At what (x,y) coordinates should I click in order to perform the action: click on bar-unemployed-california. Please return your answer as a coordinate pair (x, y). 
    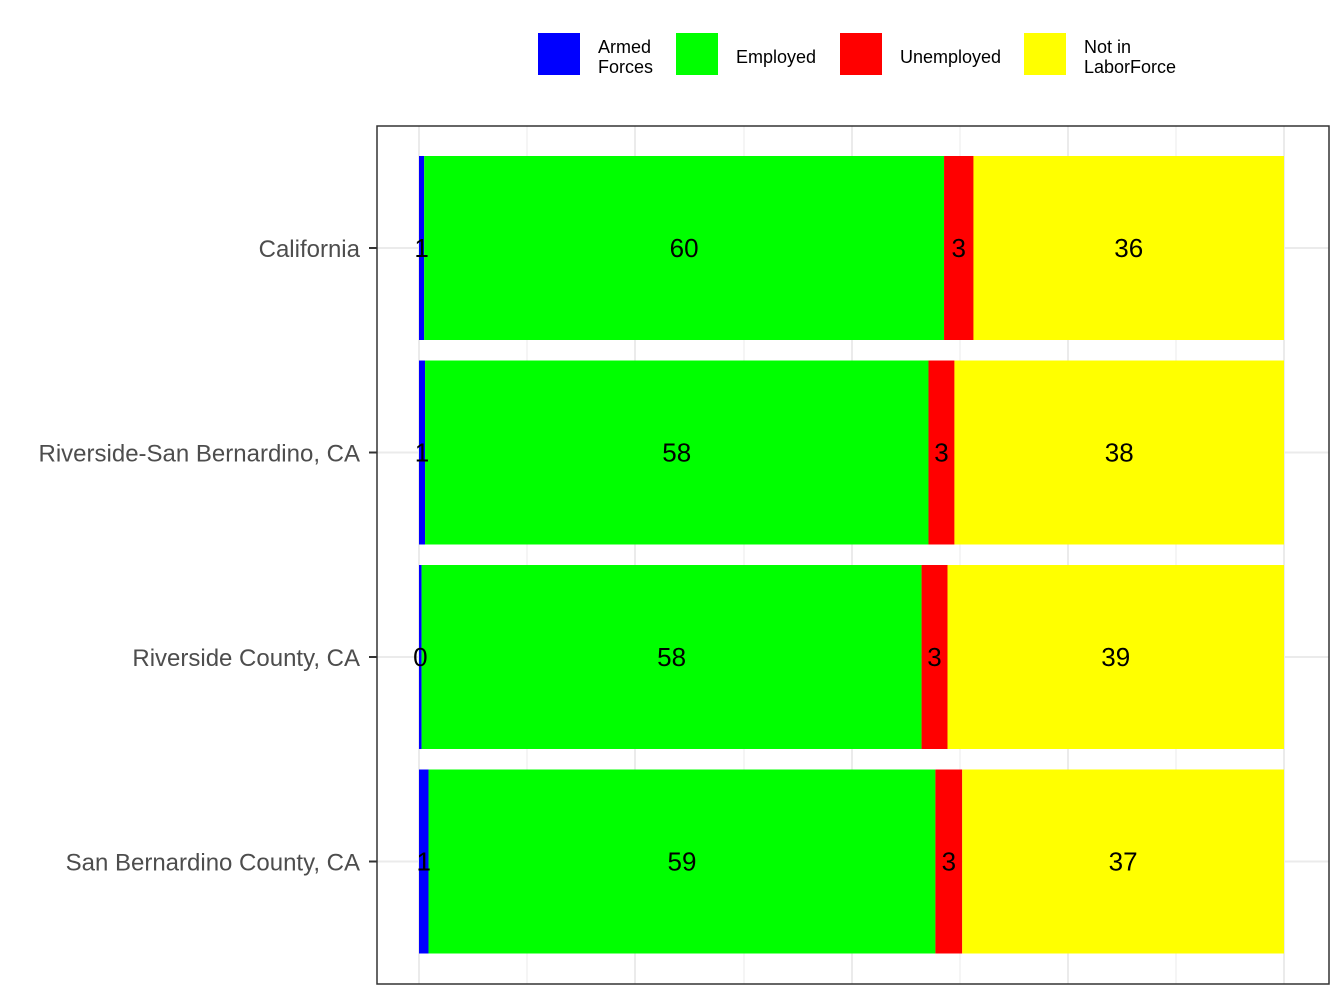
    Looking at the image, I should click on (959, 248).